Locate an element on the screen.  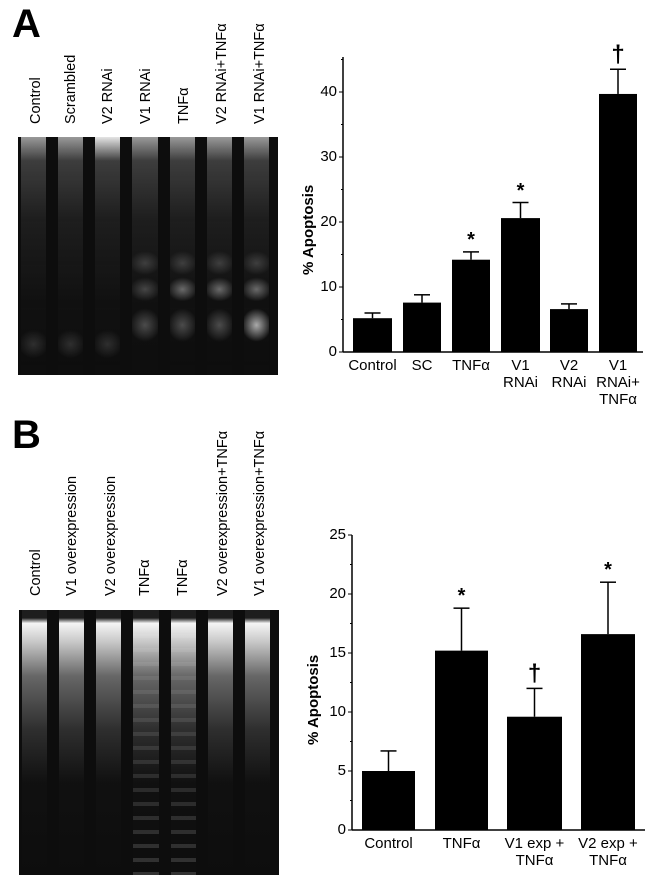
x-category-label-line: RNAi+ is located at coordinates (618, 382).